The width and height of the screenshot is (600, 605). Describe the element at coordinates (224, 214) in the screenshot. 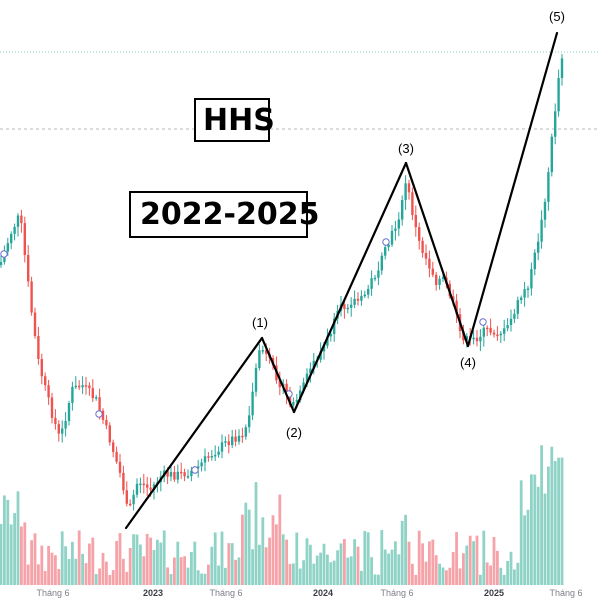

I see `period-label: 2022-2025` at that location.